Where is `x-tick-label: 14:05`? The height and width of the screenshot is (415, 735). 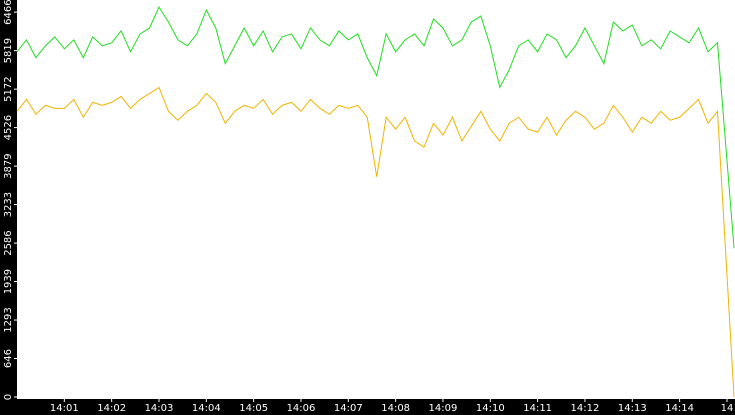
x-tick-label: 14:05 is located at coordinates (253, 408).